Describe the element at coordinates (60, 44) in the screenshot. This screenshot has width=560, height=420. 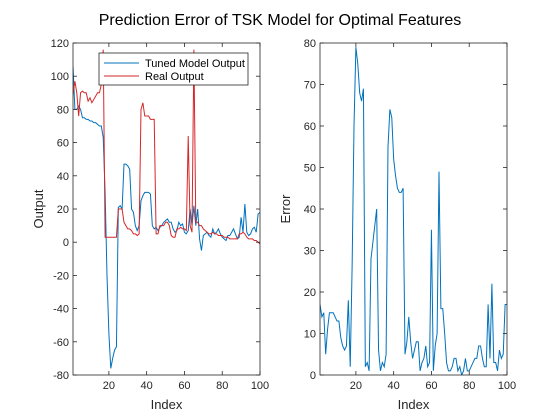
I see `output-ytick-label: 120` at that location.